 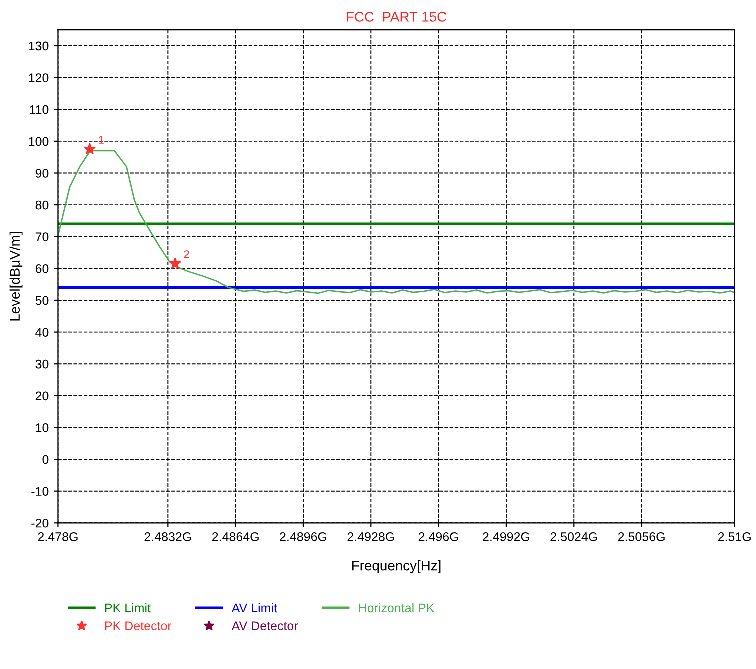 I want to click on y-tick-label: 70, so click(x=42, y=237).